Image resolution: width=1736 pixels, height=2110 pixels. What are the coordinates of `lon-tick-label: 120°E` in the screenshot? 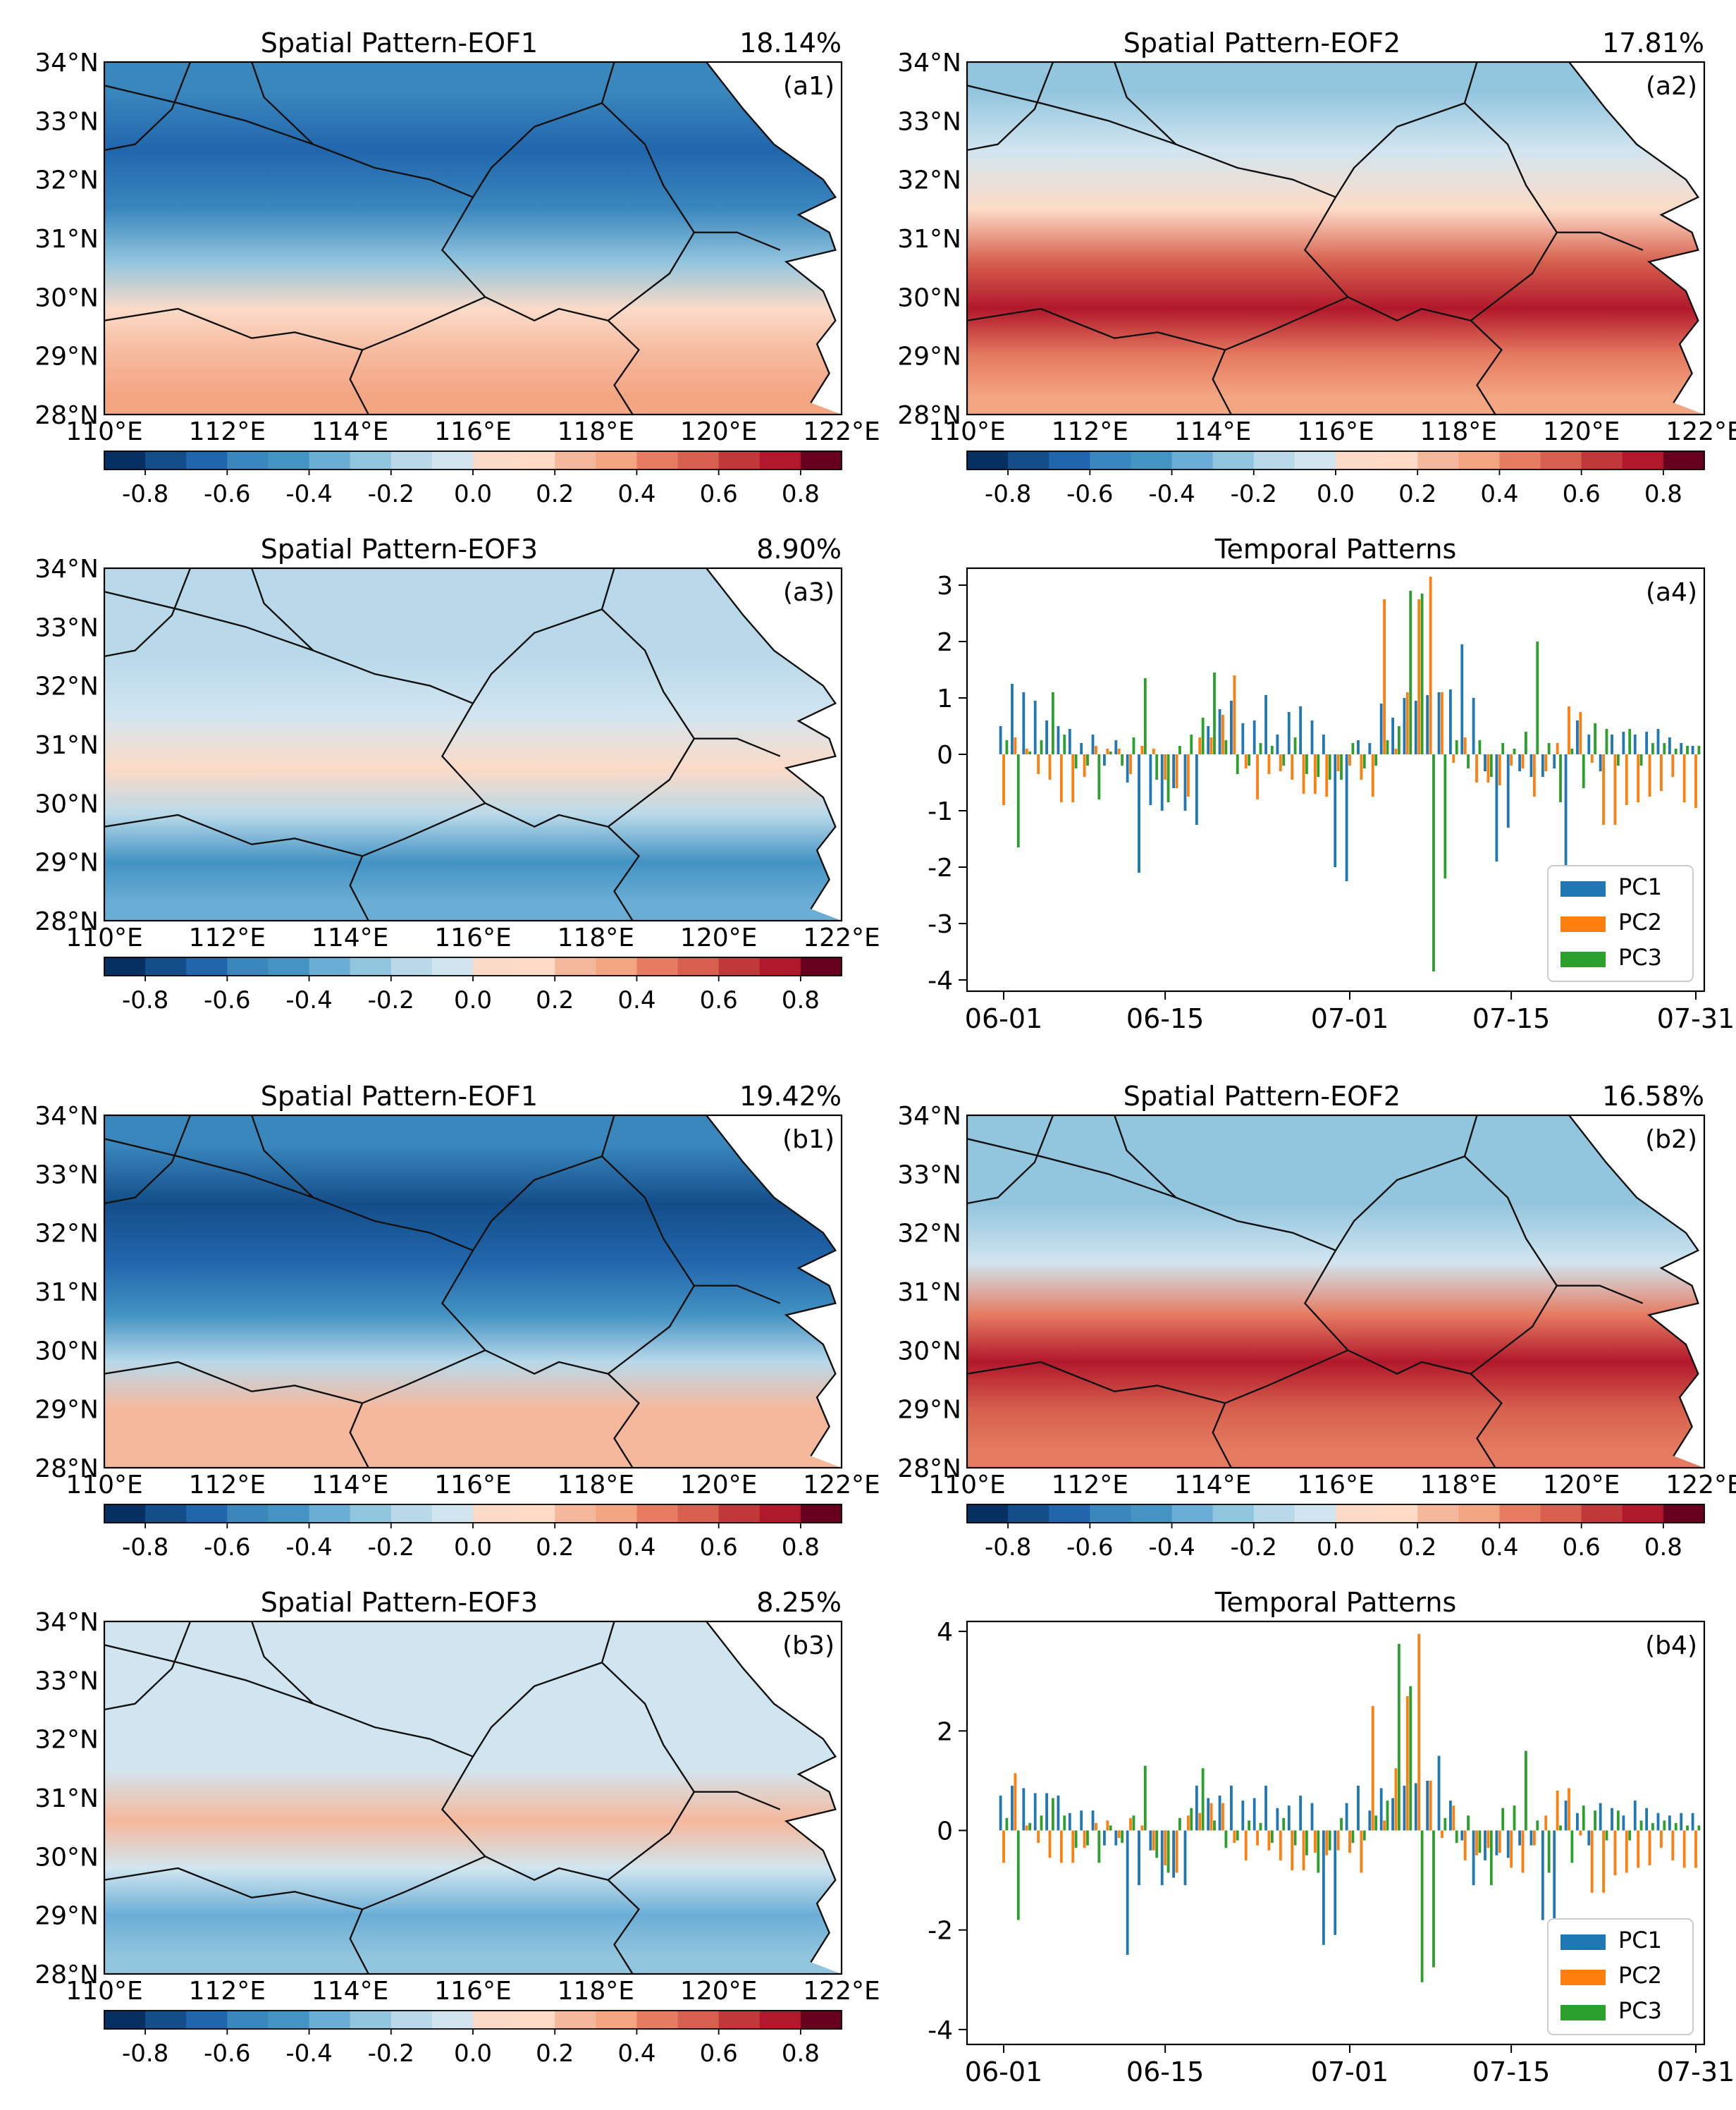 It's located at (1581, 1485).